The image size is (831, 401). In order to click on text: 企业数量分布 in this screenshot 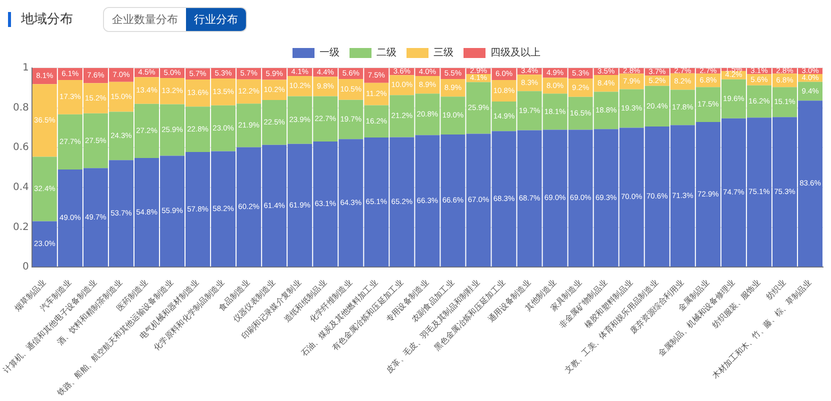, I will do `click(145, 19)`.